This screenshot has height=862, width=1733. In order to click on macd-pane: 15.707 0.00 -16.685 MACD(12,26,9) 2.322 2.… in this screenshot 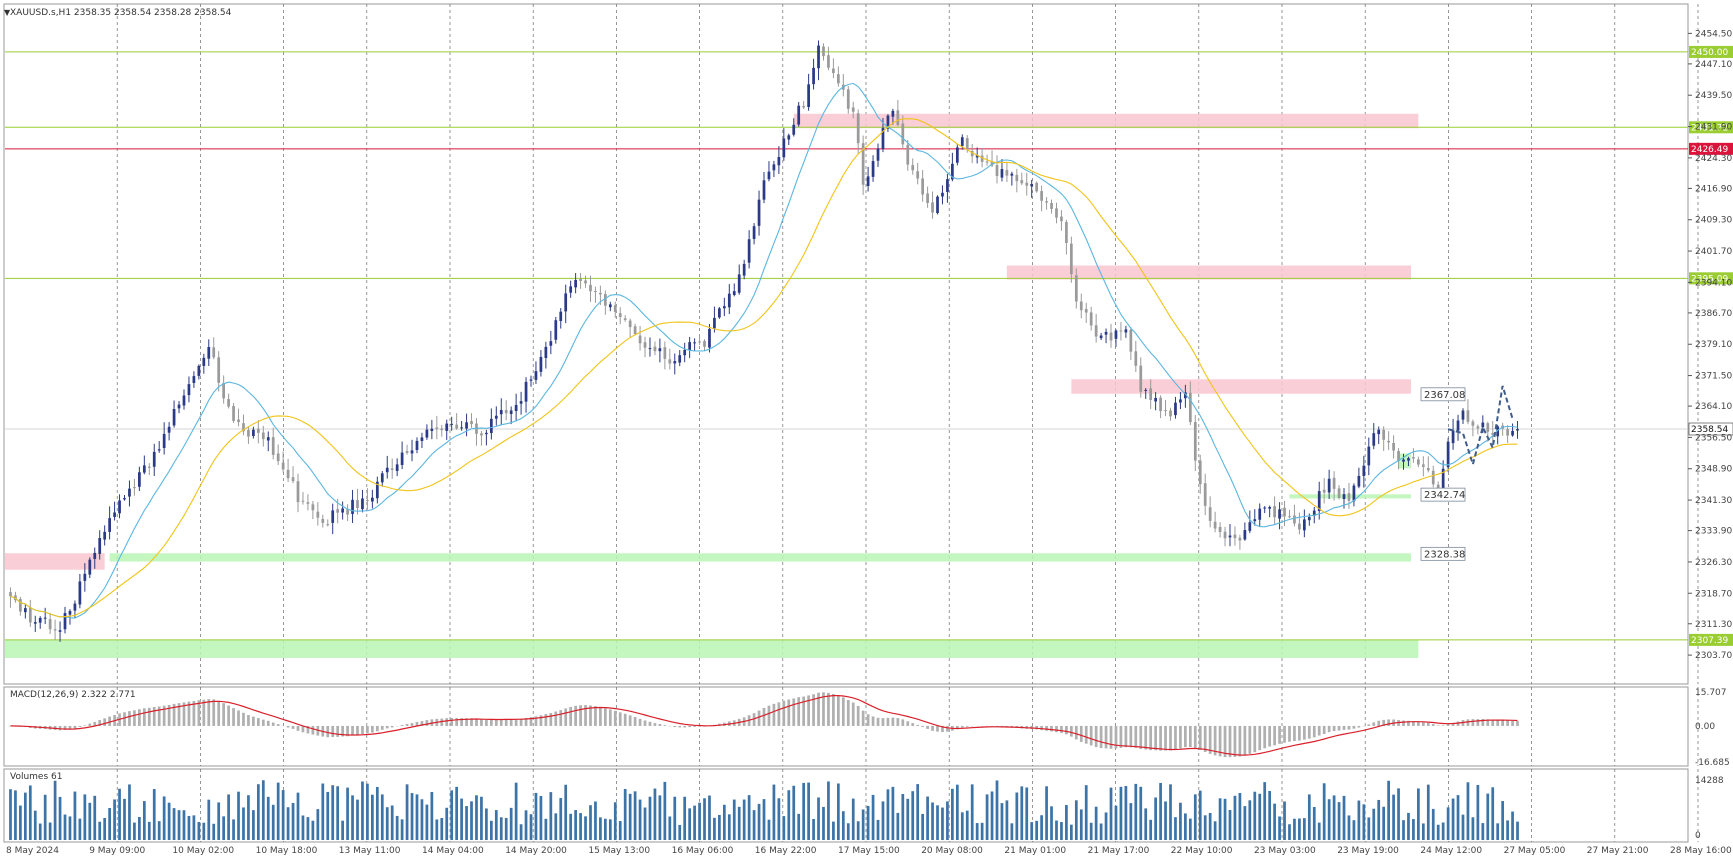, I will do `click(866, 727)`.